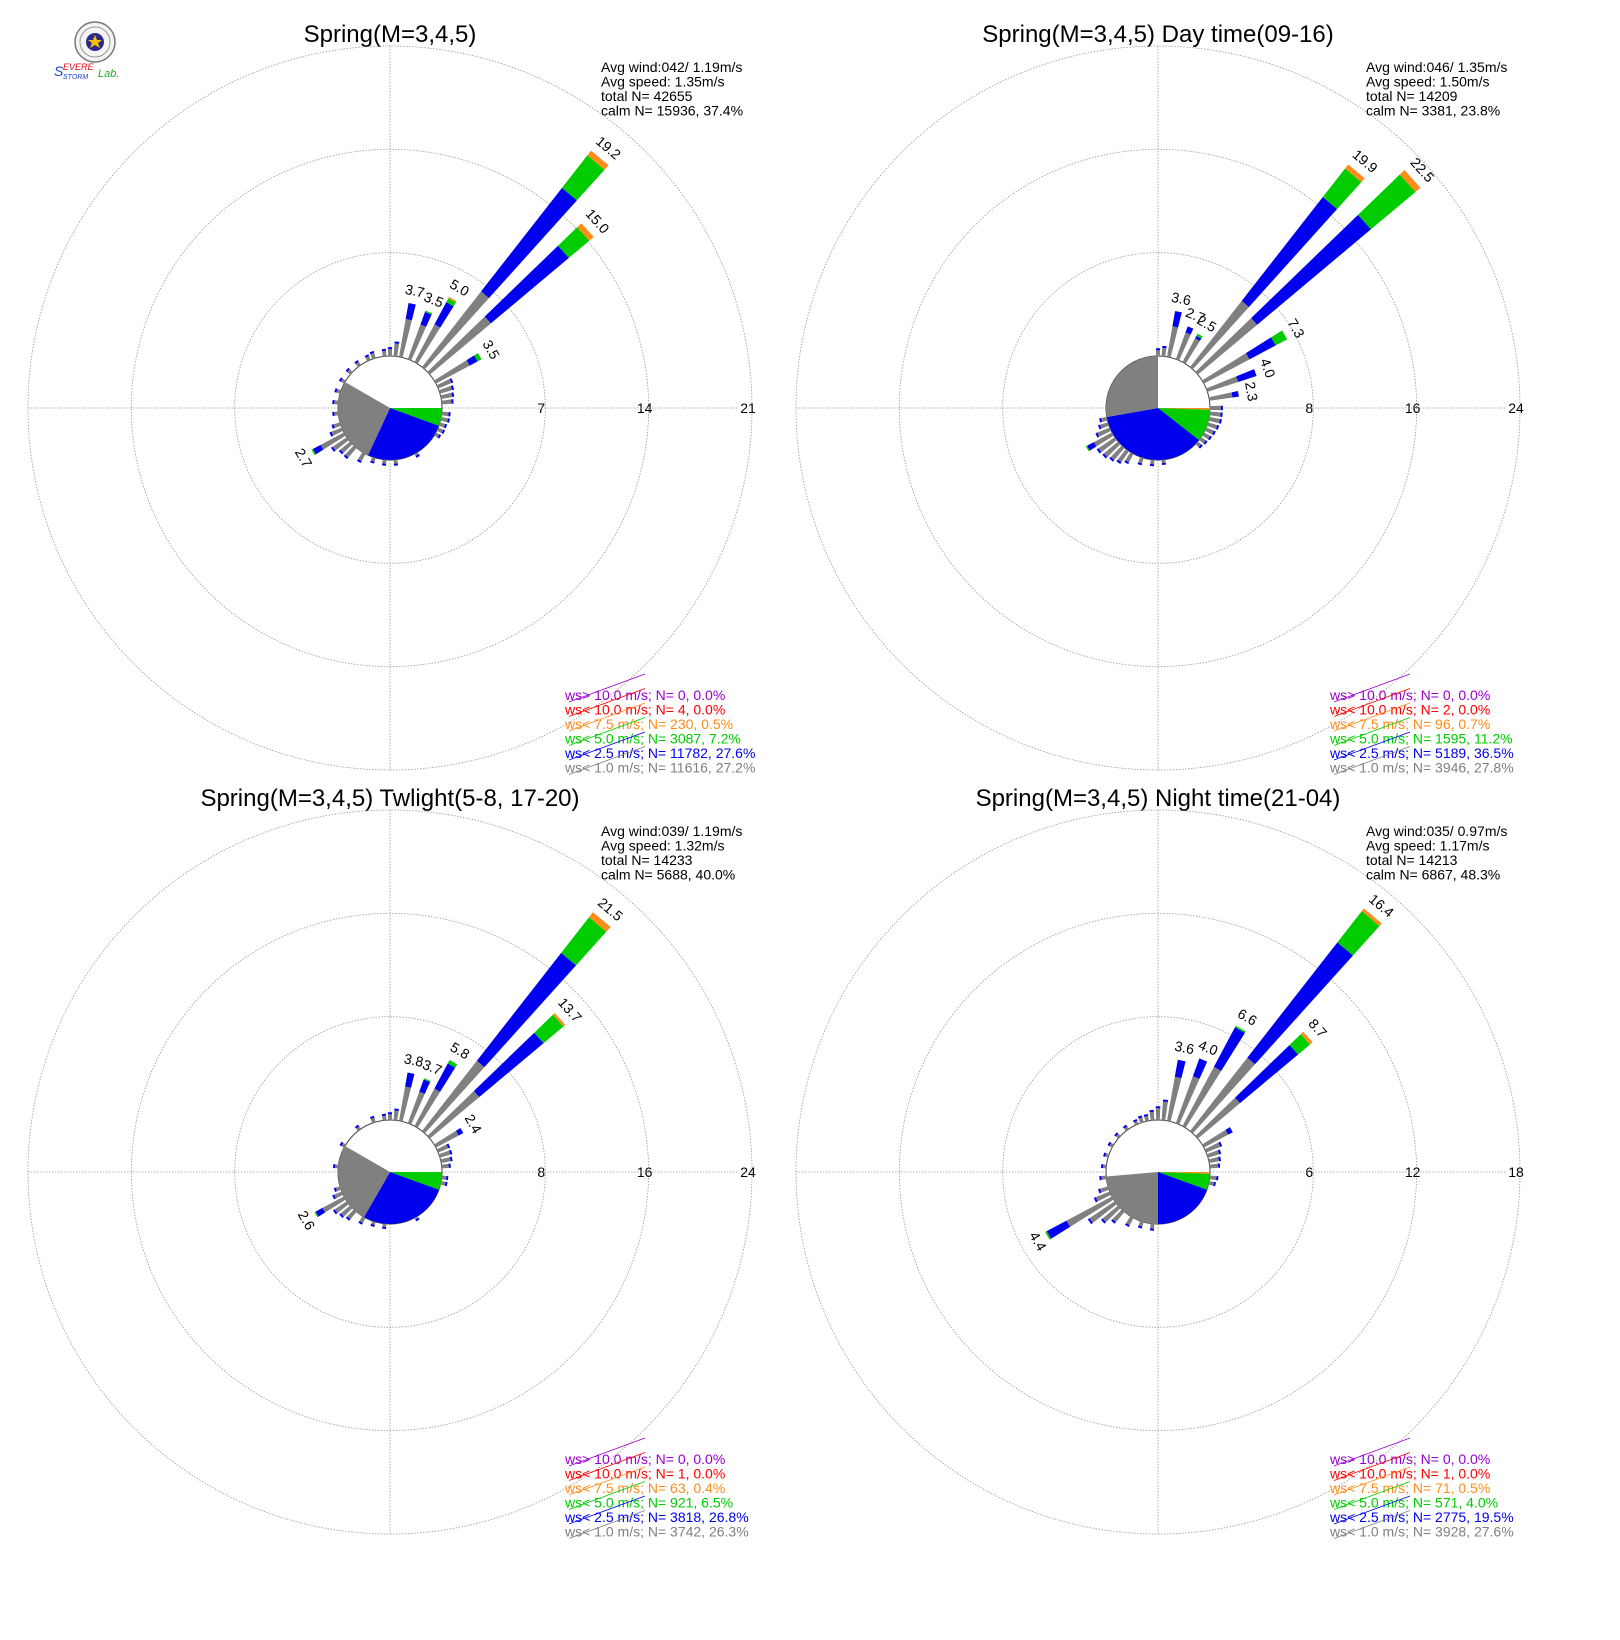 The width and height of the screenshot is (1620, 1640). What do you see at coordinates (1412, 96) in the screenshot?
I see `stats-line: total N= 14209` at bounding box center [1412, 96].